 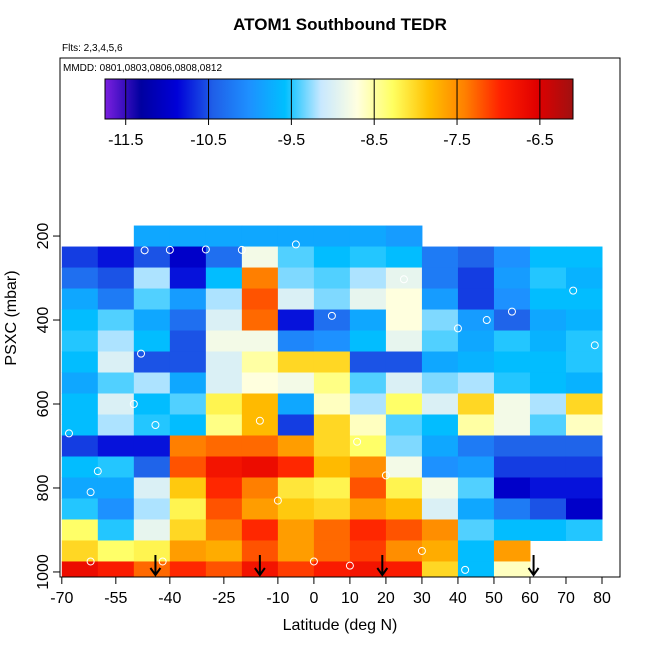 What do you see at coordinates (530, 598) in the screenshot?
I see `x-tick-label: 60` at bounding box center [530, 598].